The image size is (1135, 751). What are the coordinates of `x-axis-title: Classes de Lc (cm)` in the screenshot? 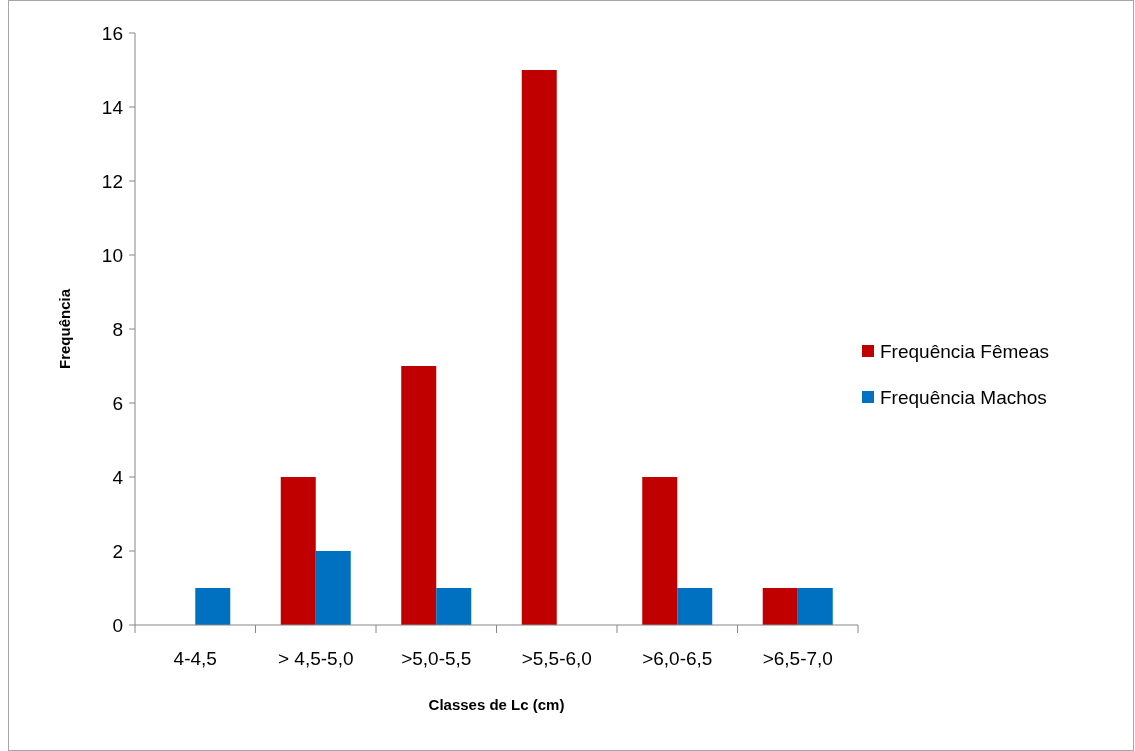 It's located at (496, 704).